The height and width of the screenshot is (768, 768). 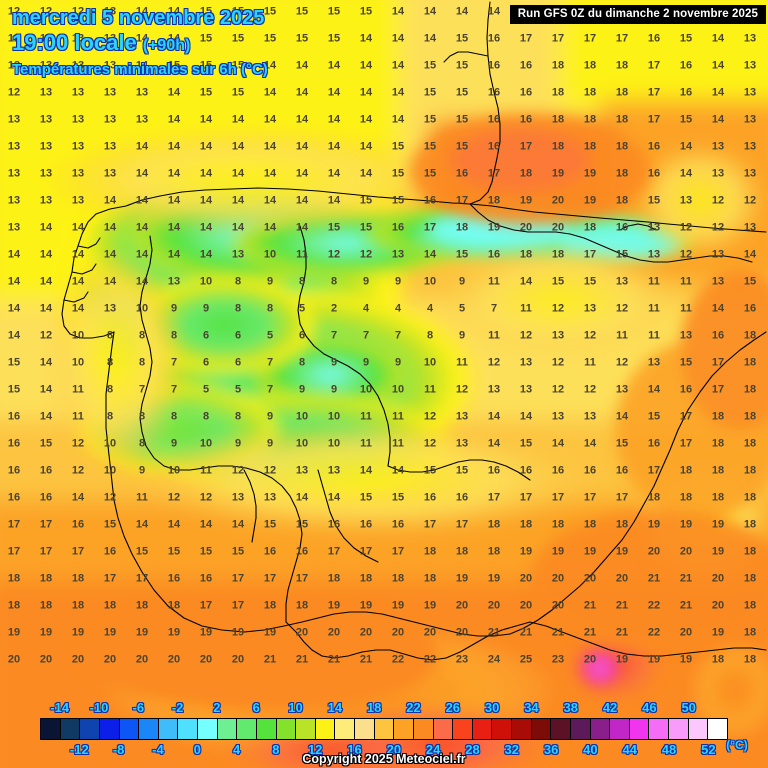 I want to click on scale-tick-label: -4, so click(x=158, y=749).